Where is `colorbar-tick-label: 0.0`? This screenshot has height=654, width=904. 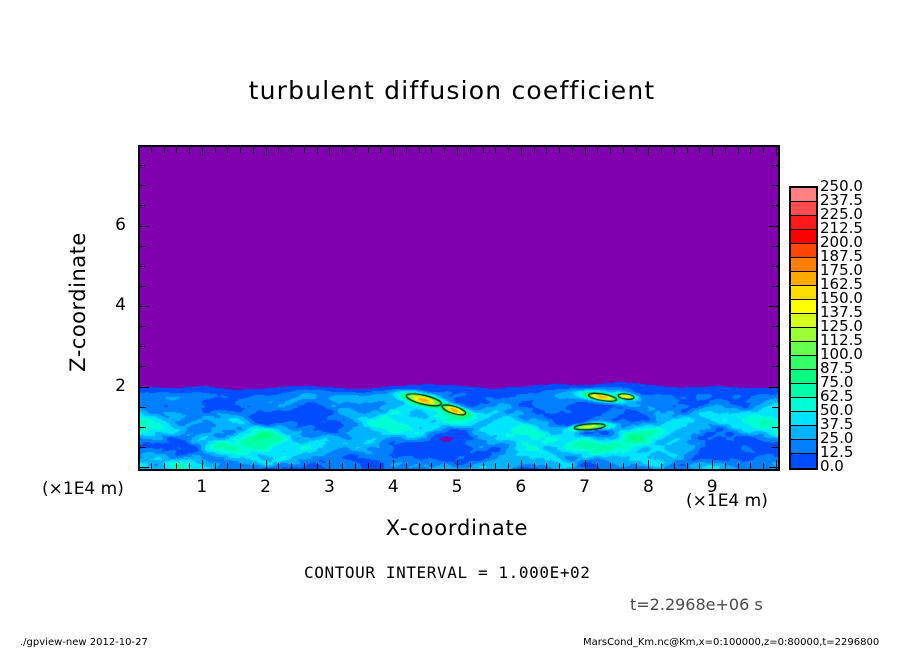 colorbar-tick-label: 0.0 is located at coordinates (832, 466).